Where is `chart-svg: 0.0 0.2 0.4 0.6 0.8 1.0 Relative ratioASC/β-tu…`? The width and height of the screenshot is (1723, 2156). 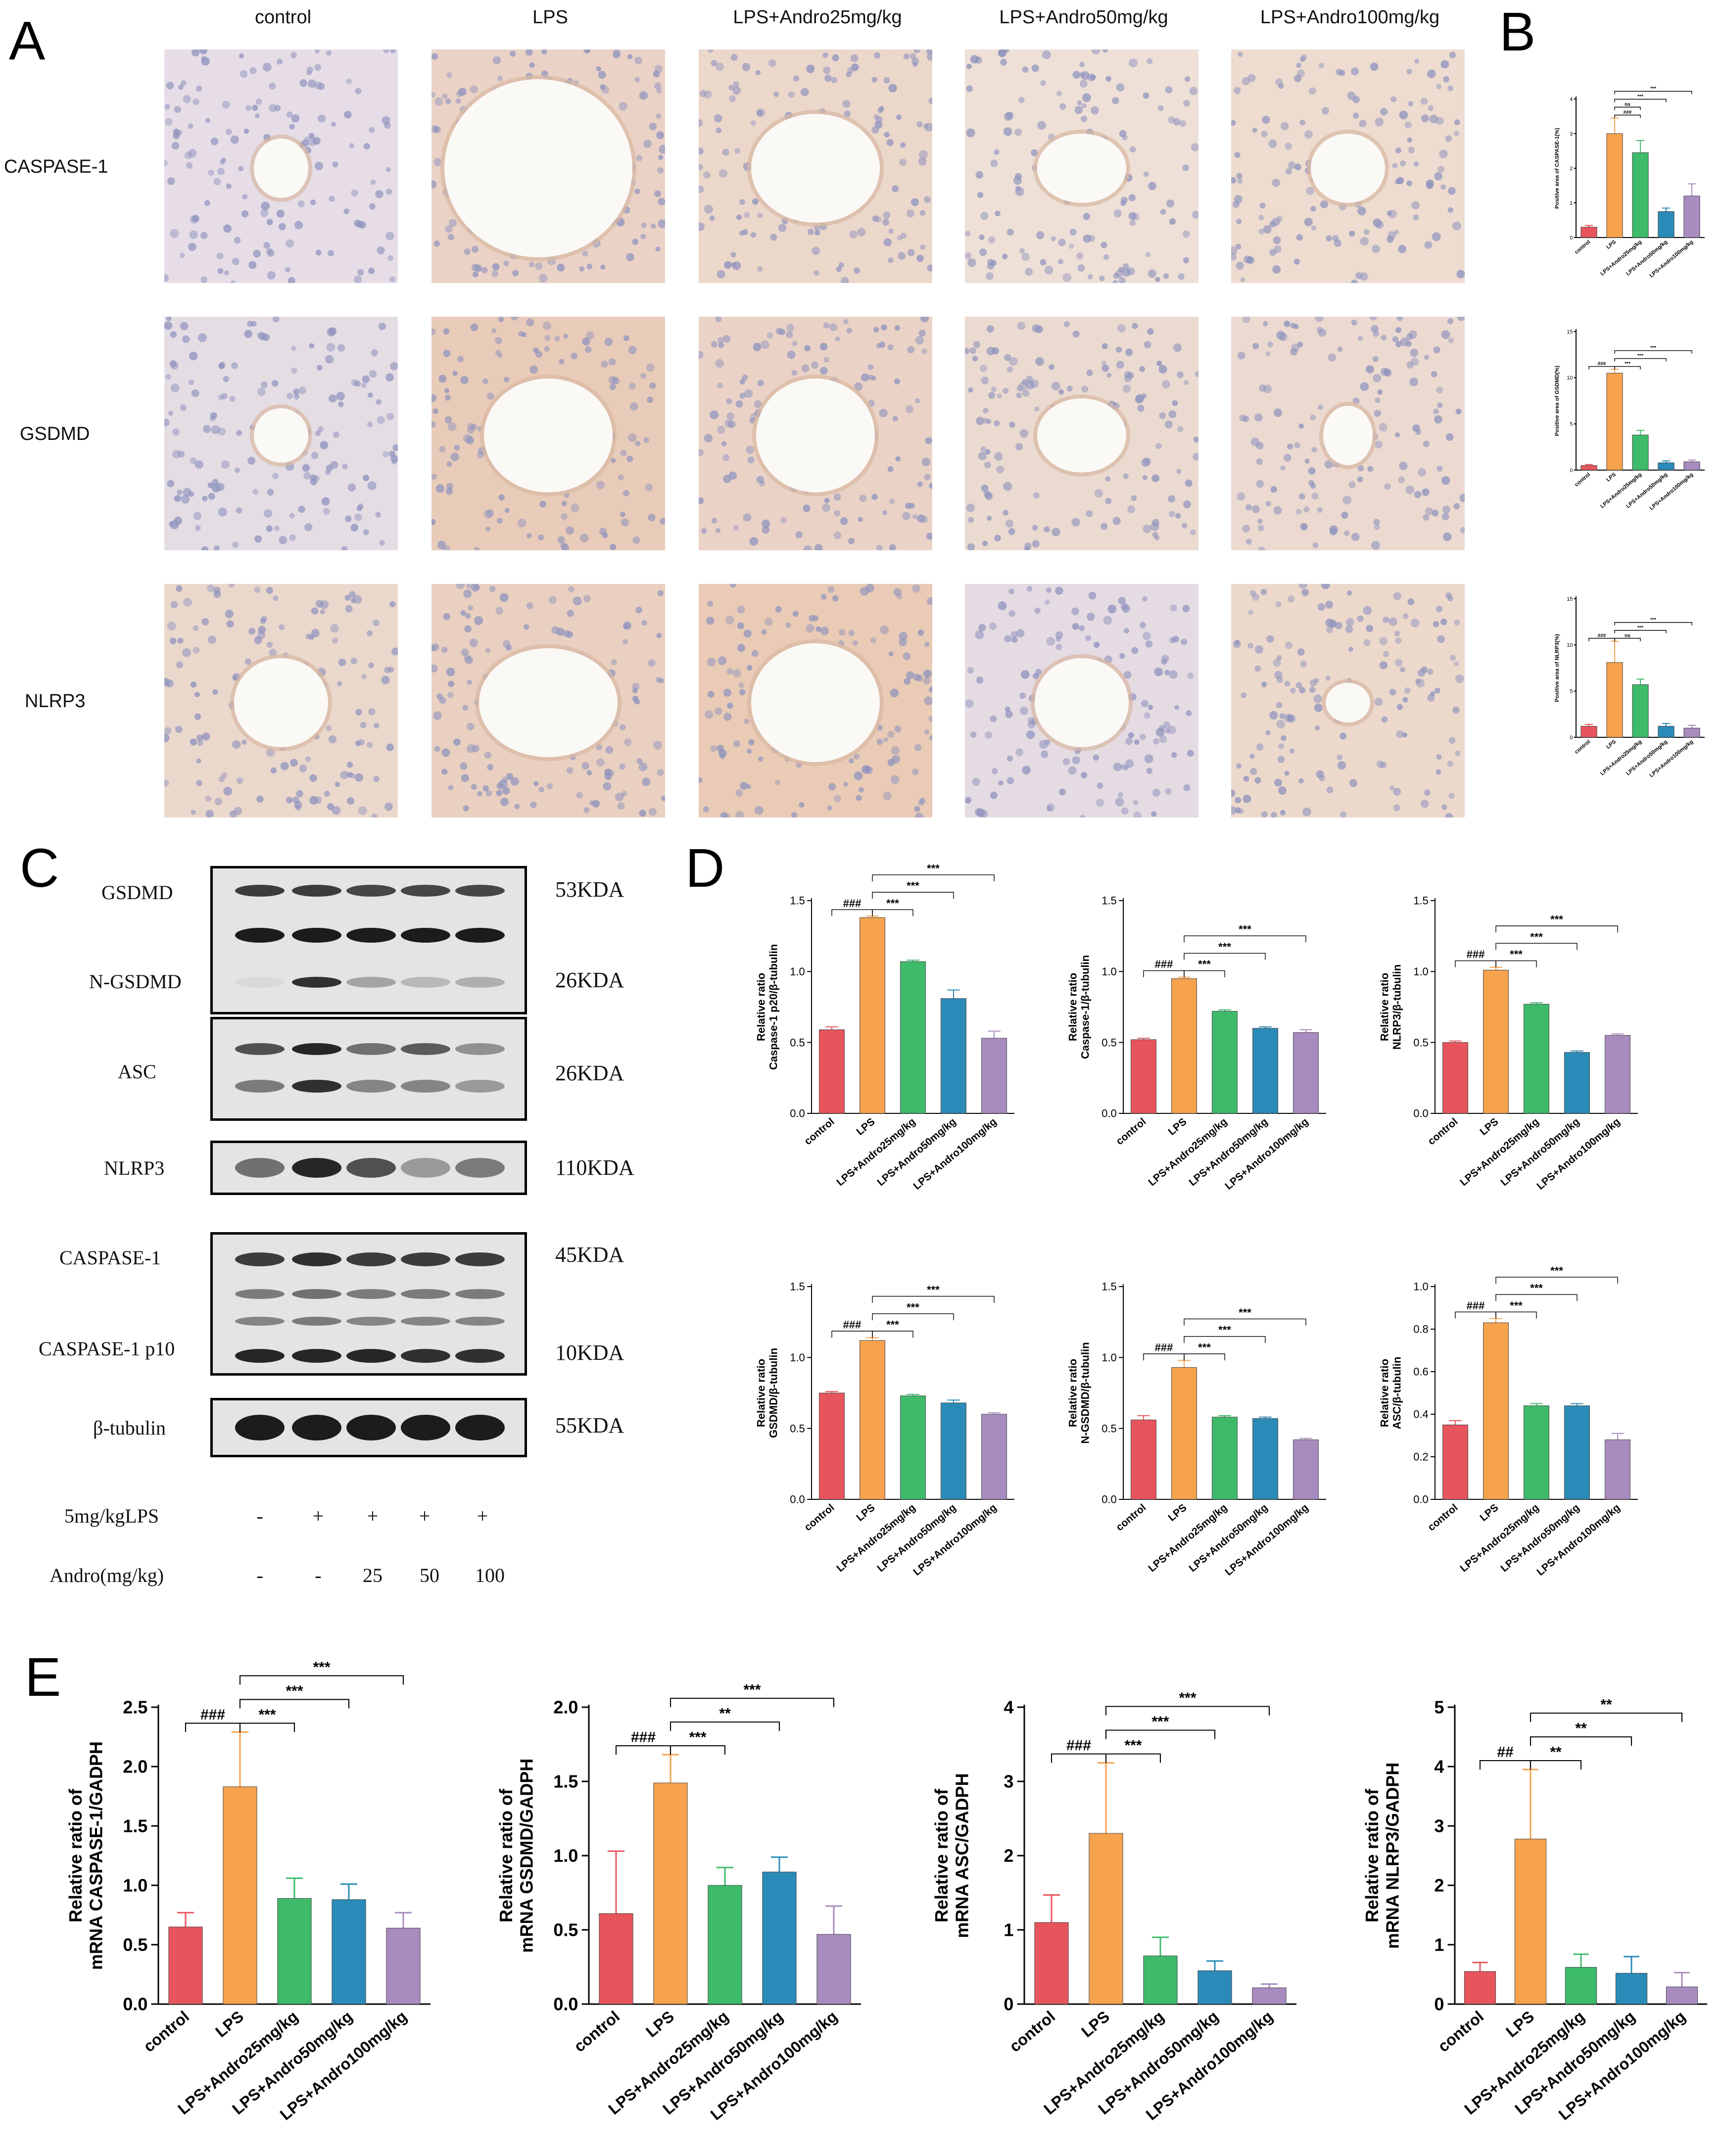 chart-svg: 0.0 0.2 0.4 0.6 0.8 1.0 Relative ratioASC/β-tu… is located at coordinates (1508, 1421).